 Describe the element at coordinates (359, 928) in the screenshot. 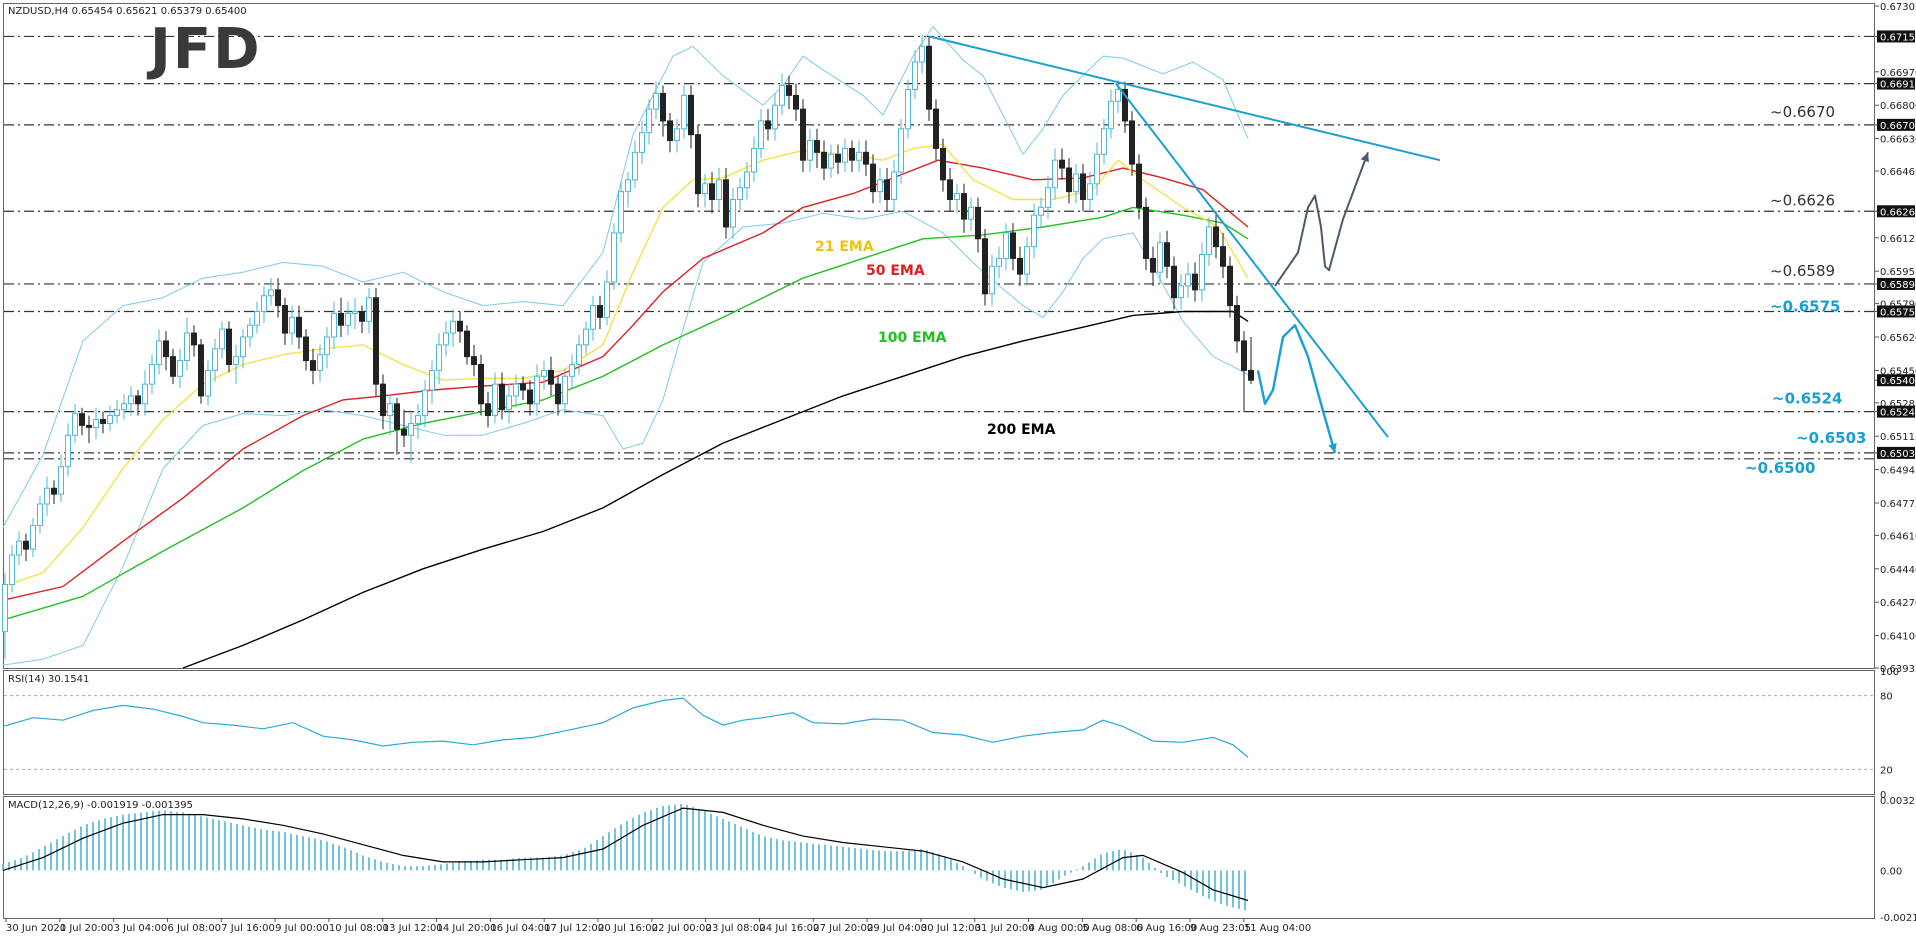

I see `x-tick-6: 10 Jul 08:00` at that location.